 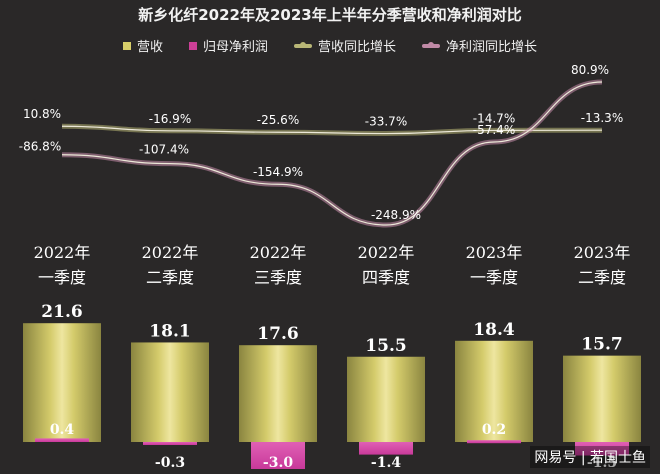 What do you see at coordinates (494, 330) in the screenshot?
I see `revenue-bar-label: 18.4` at bounding box center [494, 330].